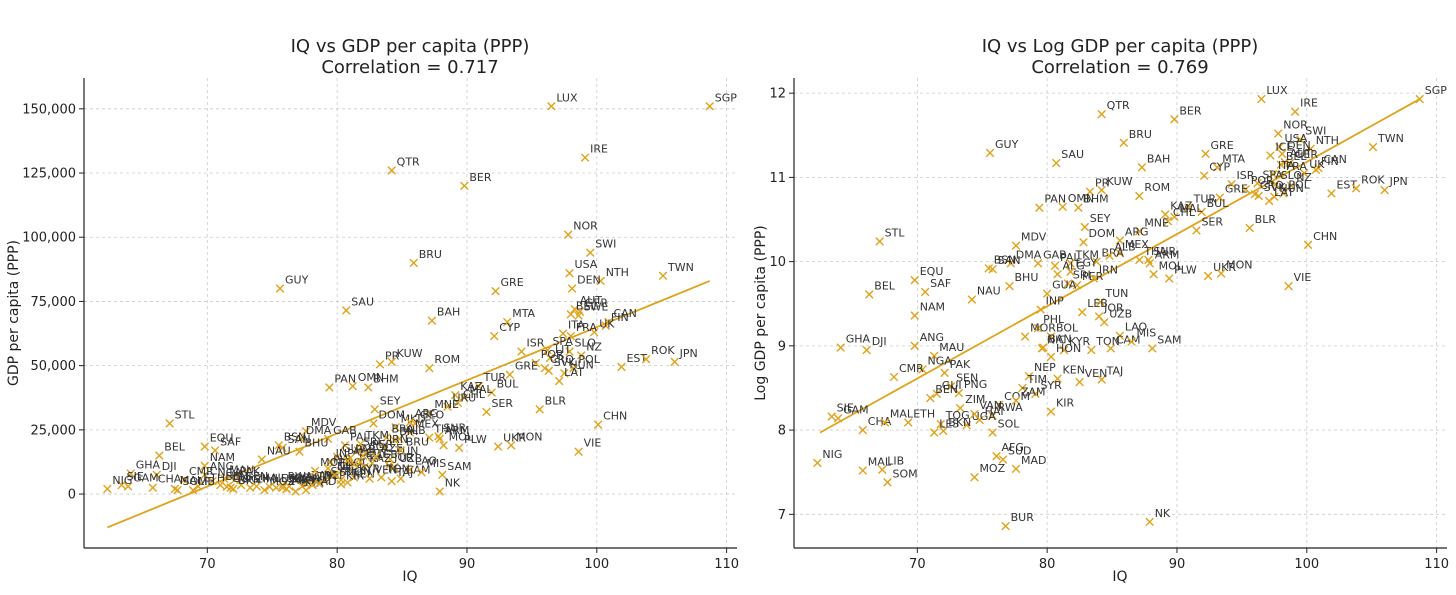  I want to click on data-point: POR, so click(1257, 184).